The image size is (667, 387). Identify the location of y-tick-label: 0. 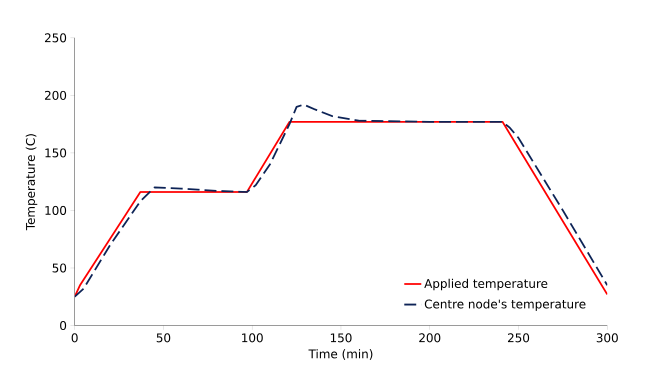
(63, 325).